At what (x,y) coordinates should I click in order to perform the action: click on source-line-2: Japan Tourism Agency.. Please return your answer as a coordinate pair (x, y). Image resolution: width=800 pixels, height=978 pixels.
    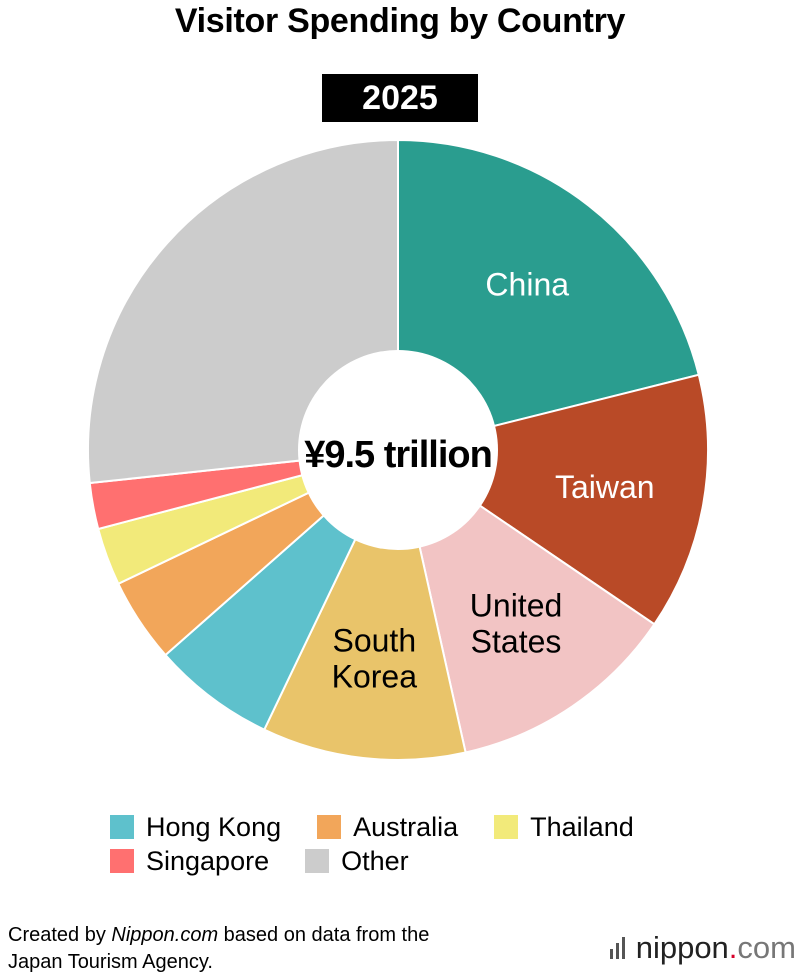
    Looking at the image, I should click on (110, 962).